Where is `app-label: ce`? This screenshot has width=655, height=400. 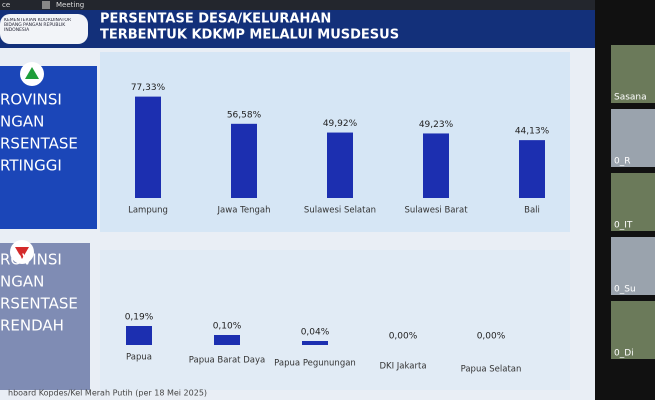 app-label: ce is located at coordinates (6, 5).